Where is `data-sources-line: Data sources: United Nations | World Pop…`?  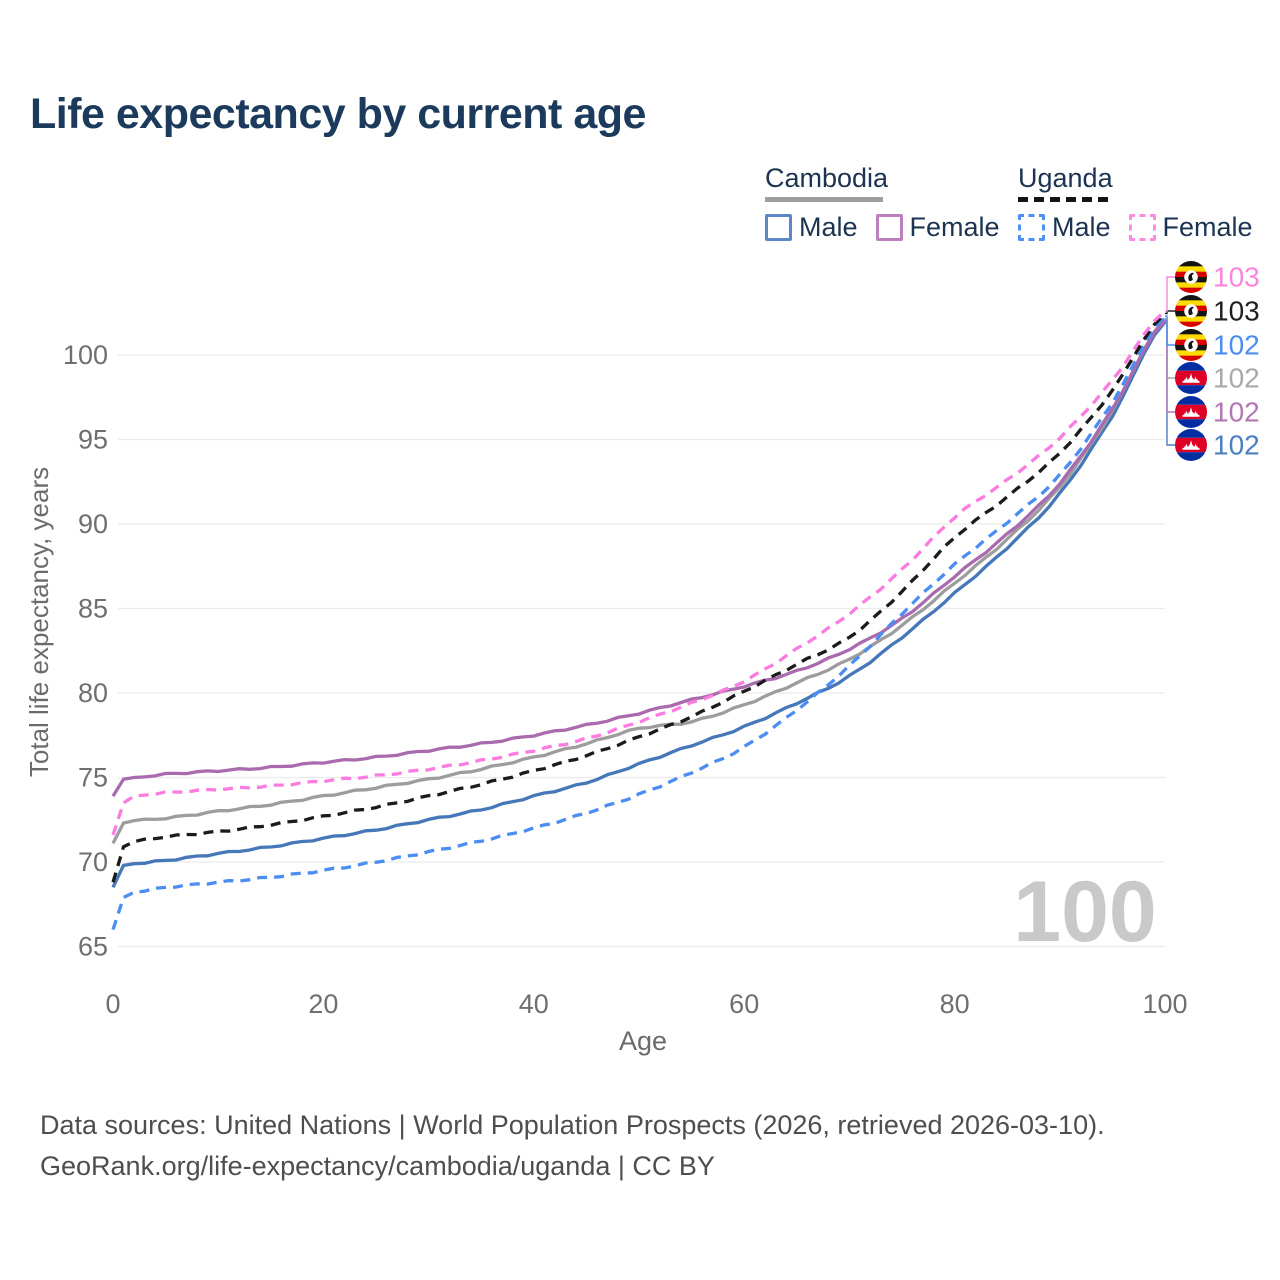
data-sources-line: Data sources: United Nations | World Pop… is located at coordinates (572, 1125).